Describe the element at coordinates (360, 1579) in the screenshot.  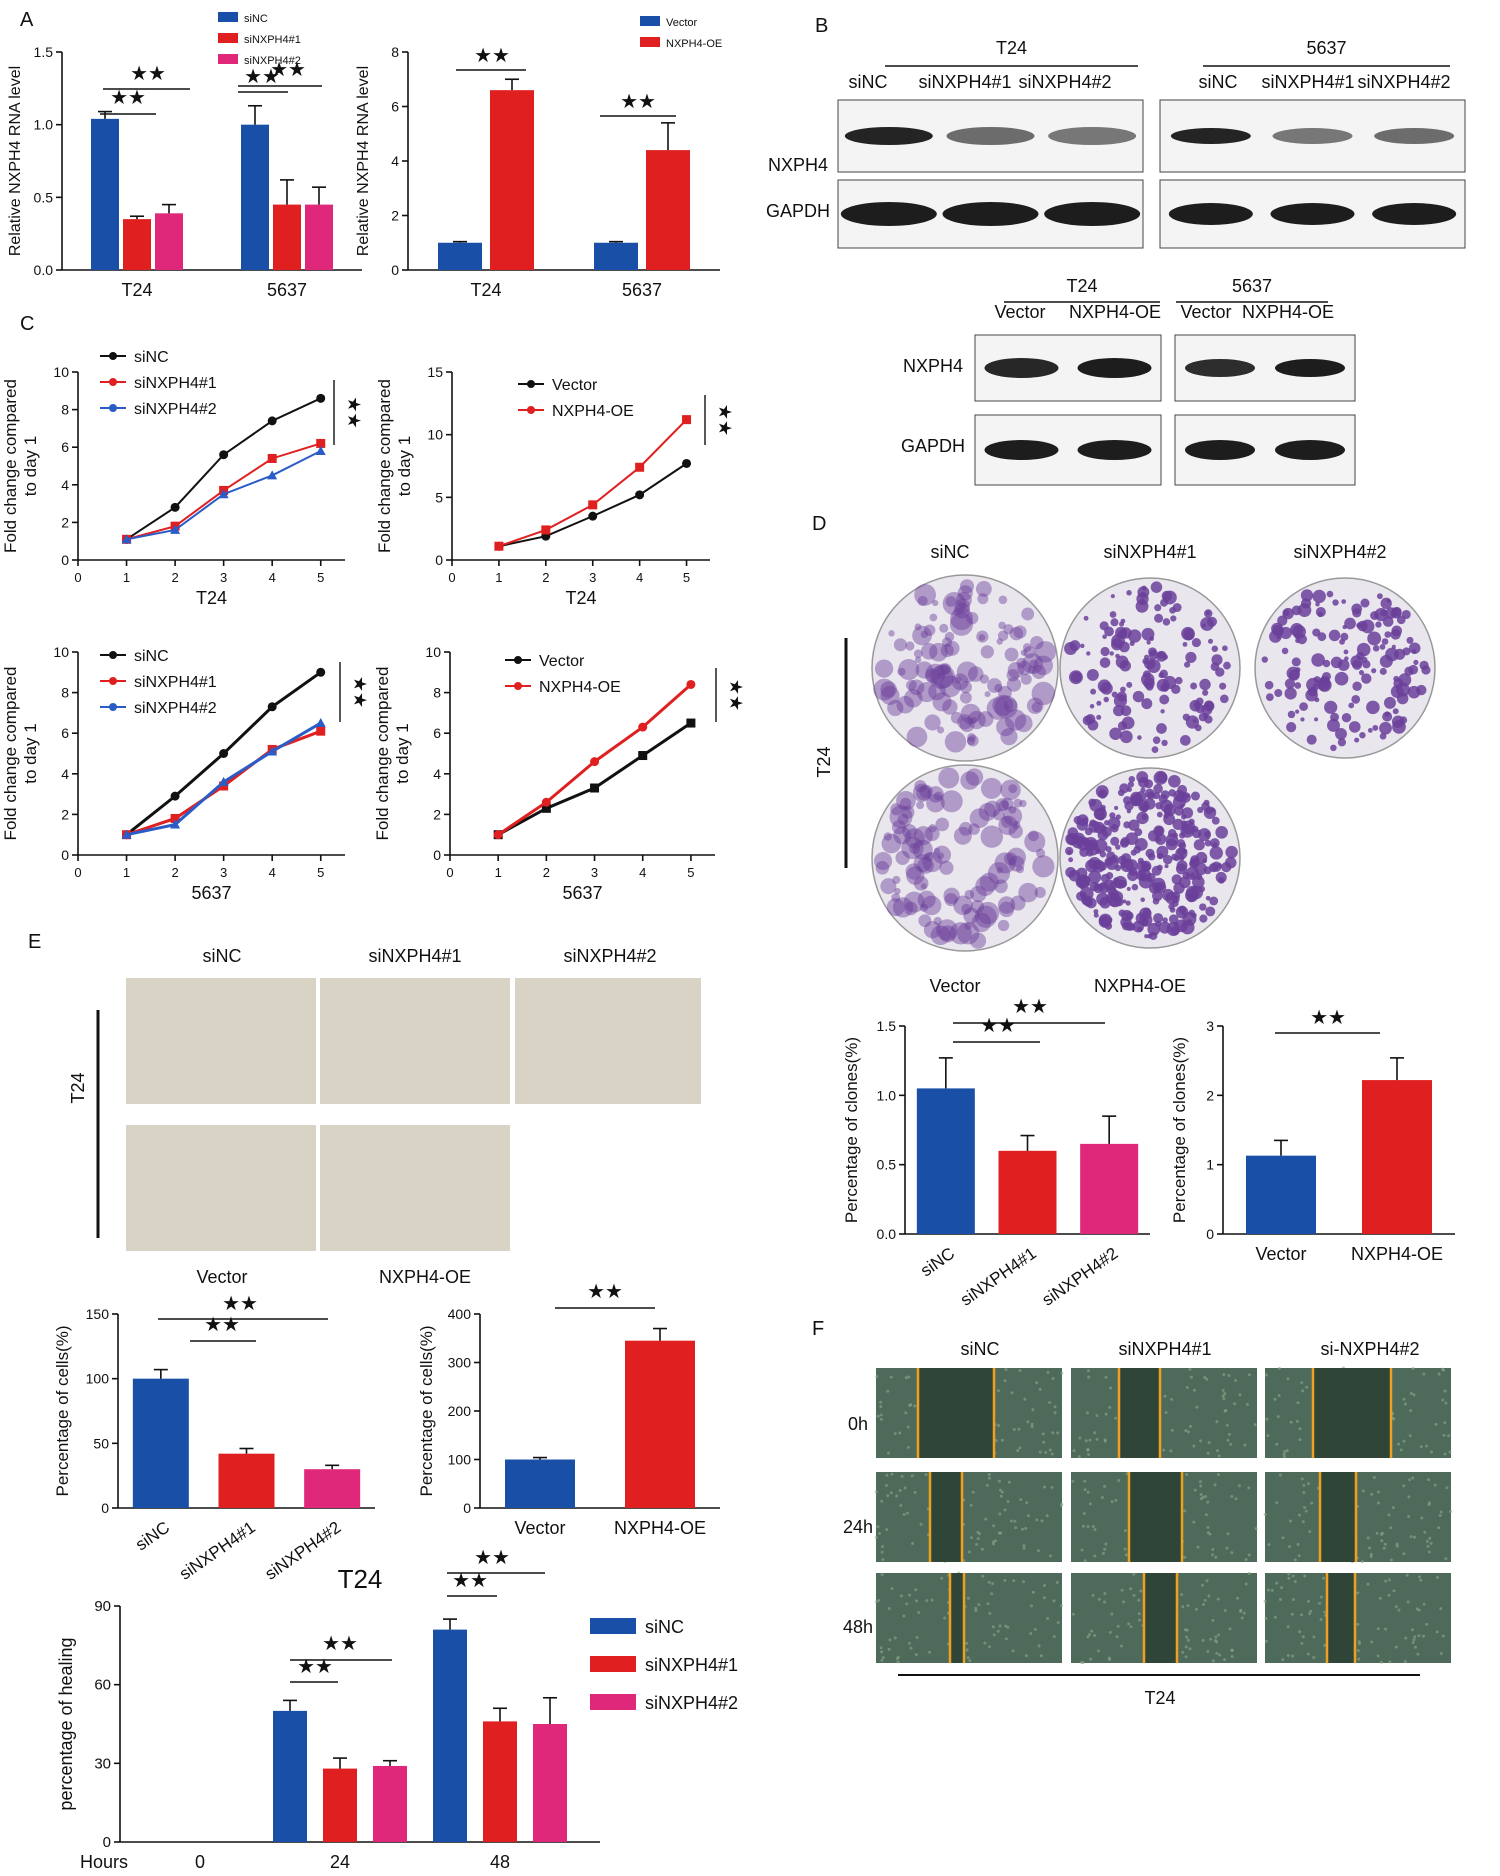
I see `chart-title: T24` at that location.